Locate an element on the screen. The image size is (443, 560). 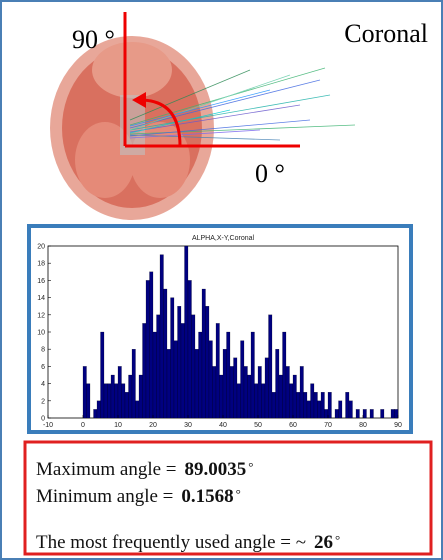
summary-line: Minimum angle = 0.1568 ° is located at coordinates (138, 496).